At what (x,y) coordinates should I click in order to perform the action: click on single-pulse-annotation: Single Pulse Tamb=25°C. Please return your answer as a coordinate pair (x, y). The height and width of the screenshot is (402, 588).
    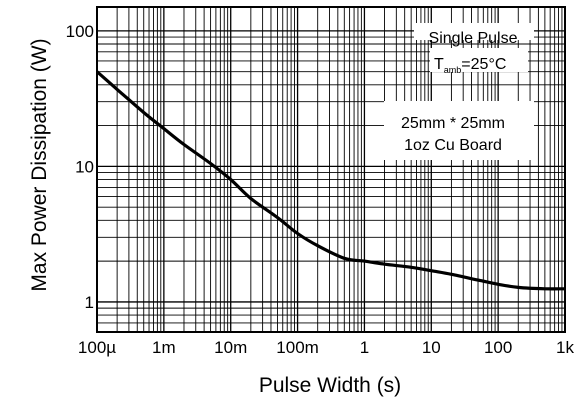
    Looking at the image, I should click on (473, 52).